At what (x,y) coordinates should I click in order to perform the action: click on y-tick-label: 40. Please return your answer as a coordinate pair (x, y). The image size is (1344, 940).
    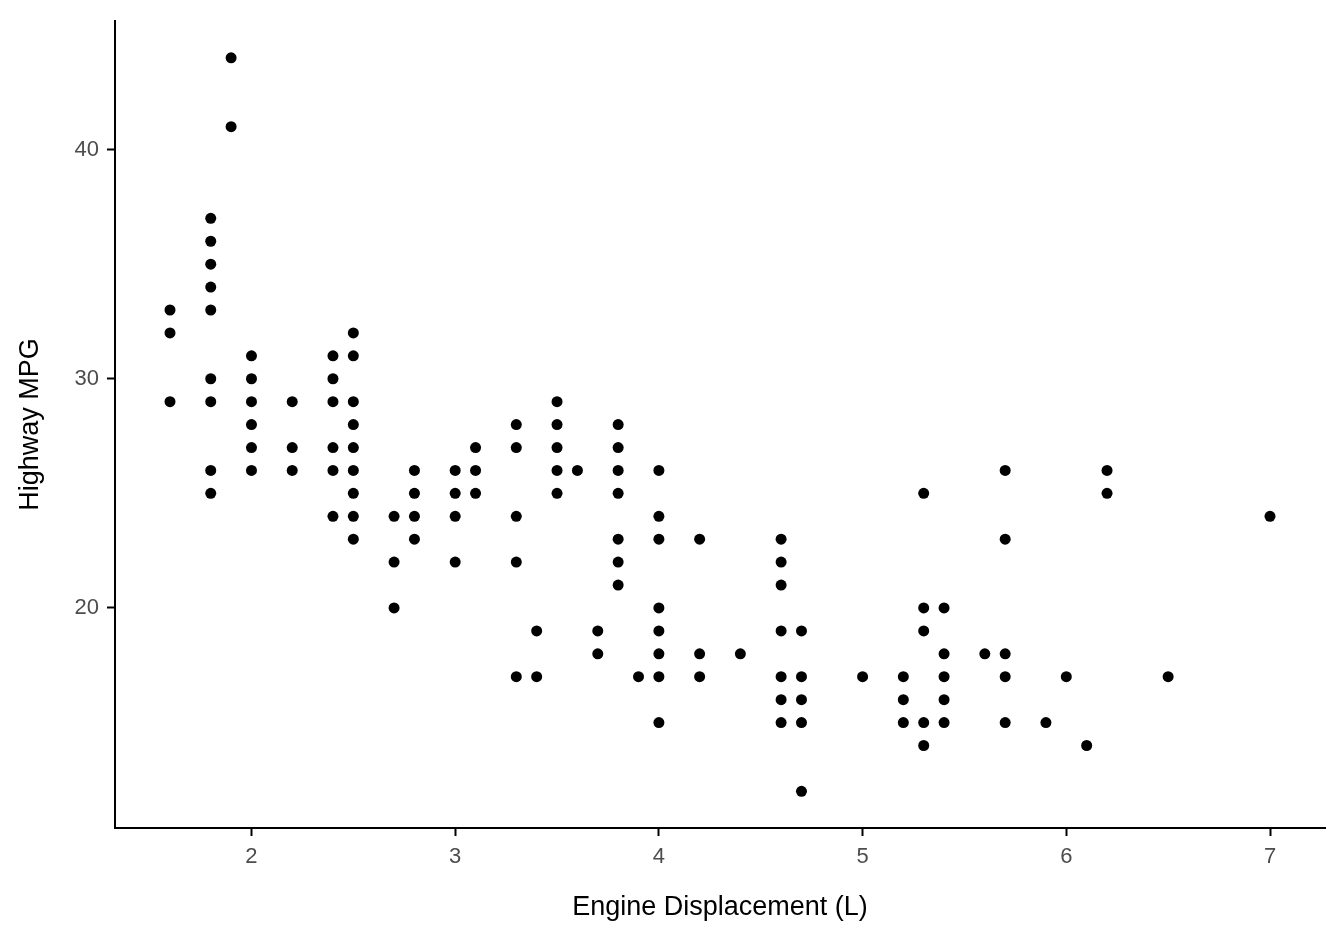
    Looking at the image, I should click on (86, 148).